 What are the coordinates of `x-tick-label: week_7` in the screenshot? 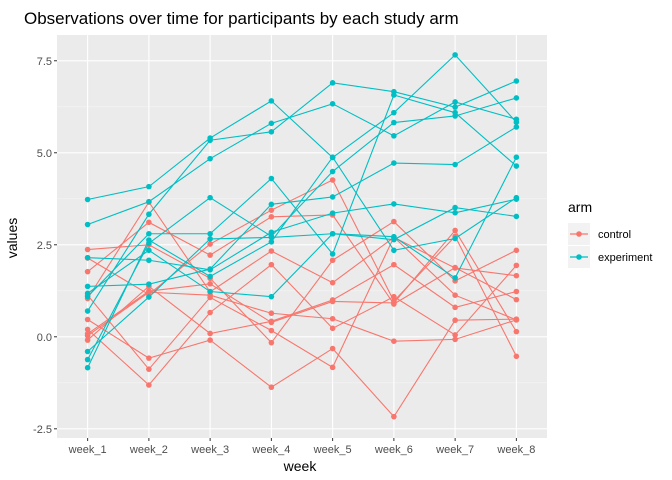 It's located at (454, 450).